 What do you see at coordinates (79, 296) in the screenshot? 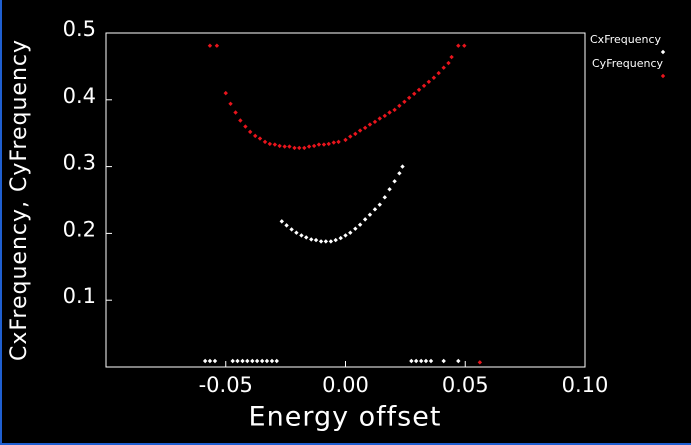
I see `y-tick-label: 0.1` at bounding box center [79, 296].